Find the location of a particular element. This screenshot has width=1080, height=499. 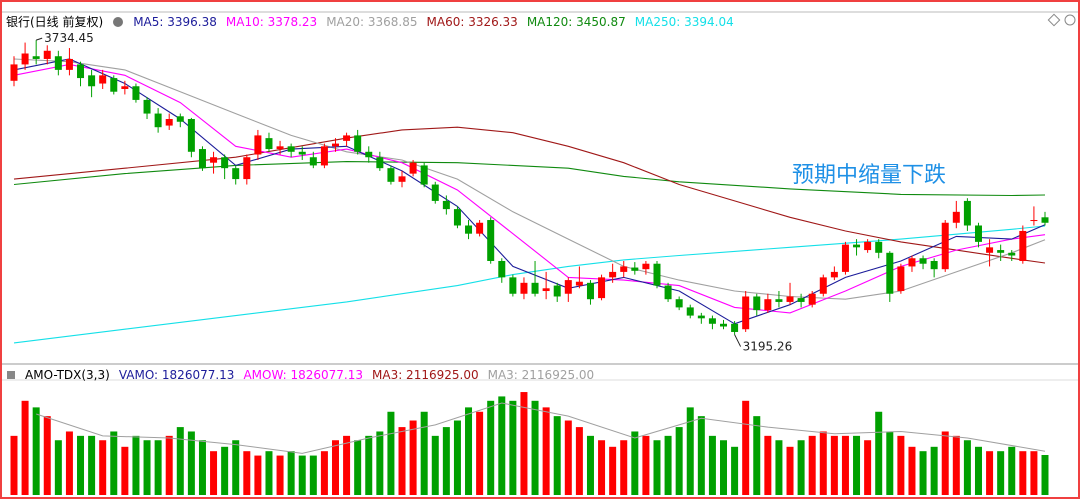

legend-entry: MA3: 2116925.00 is located at coordinates (425, 375).